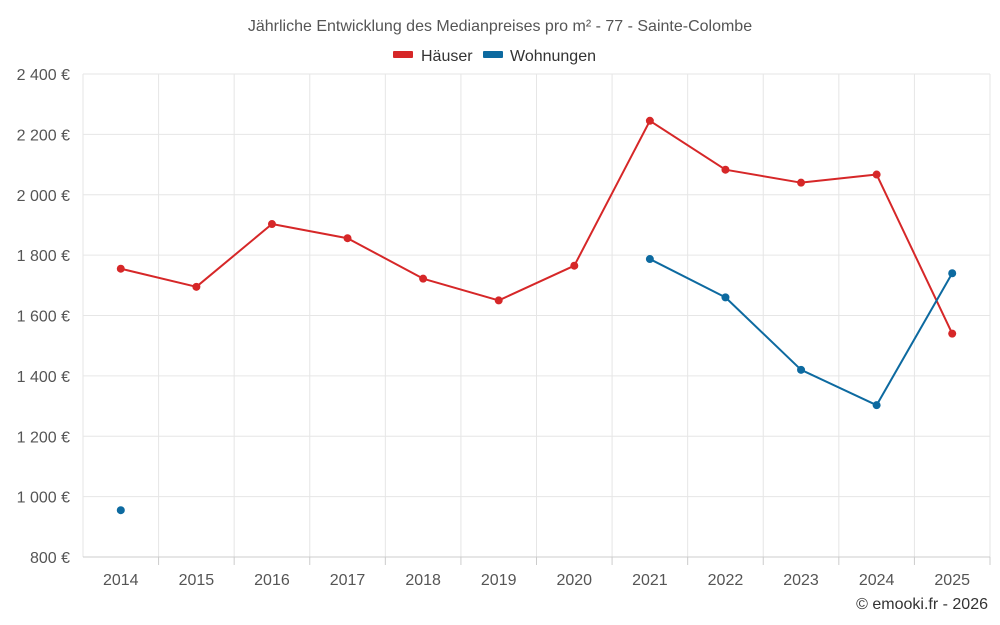 Image resolution: width=1000 pixels, height=625 pixels. Describe the element at coordinates (272, 580) in the screenshot. I see `x-tick-label: 2016` at that location.